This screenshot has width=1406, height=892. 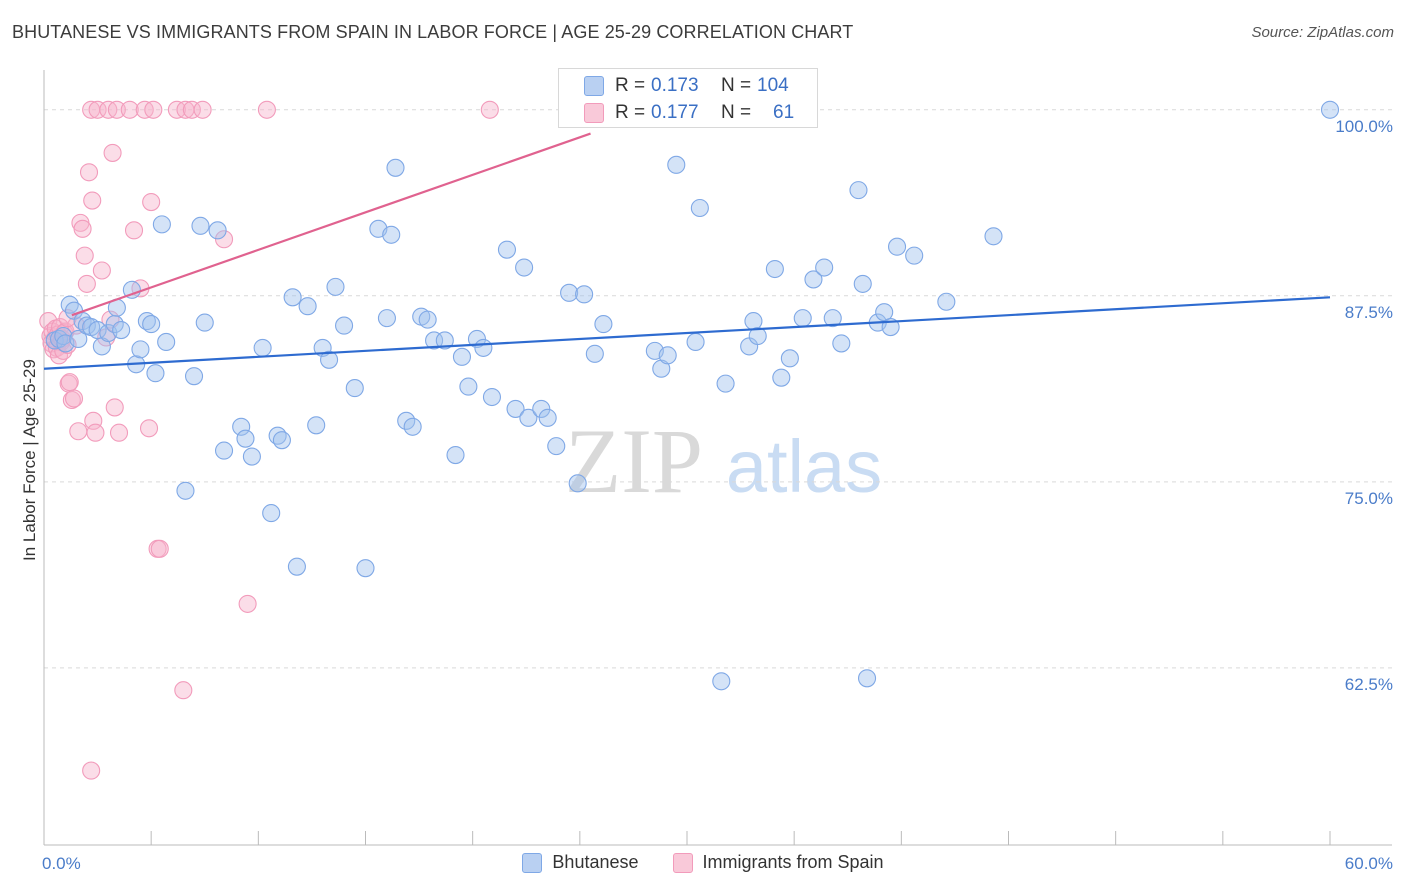 I want to click on legend-item-immigrants-from-spain: Immigrants from Spain, so click(x=778, y=862).